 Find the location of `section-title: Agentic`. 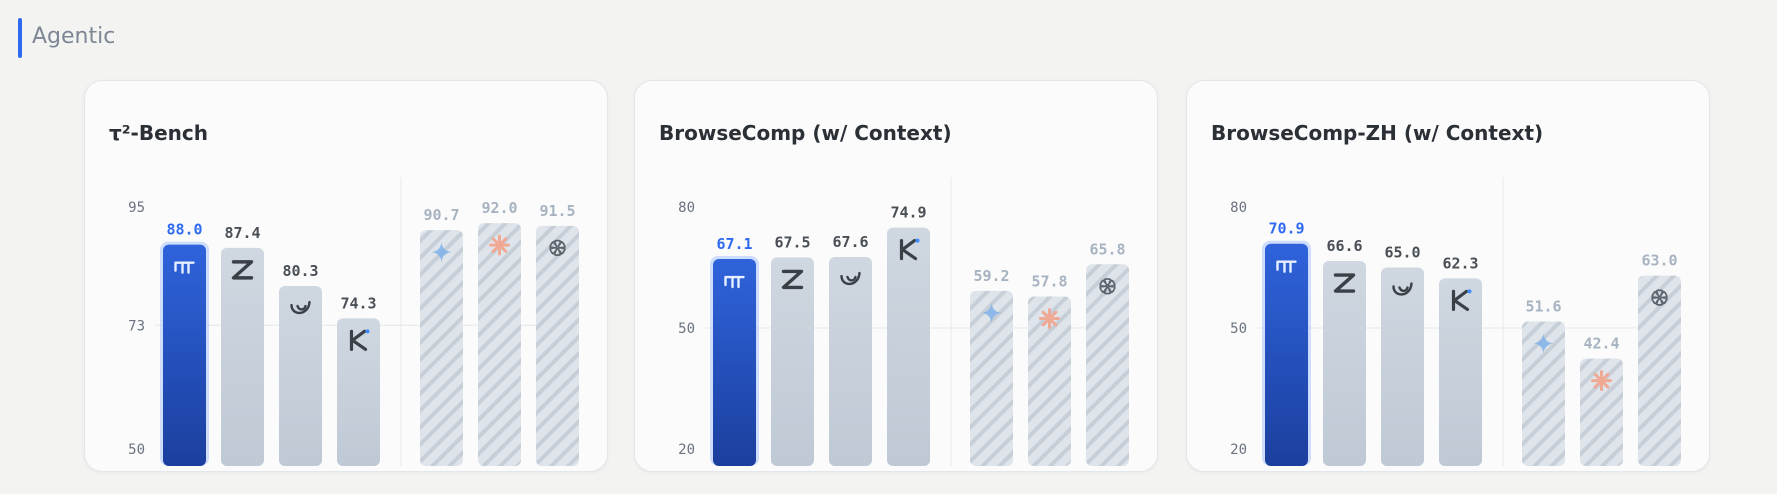

section-title: Agentic is located at coordinates (74, 36).